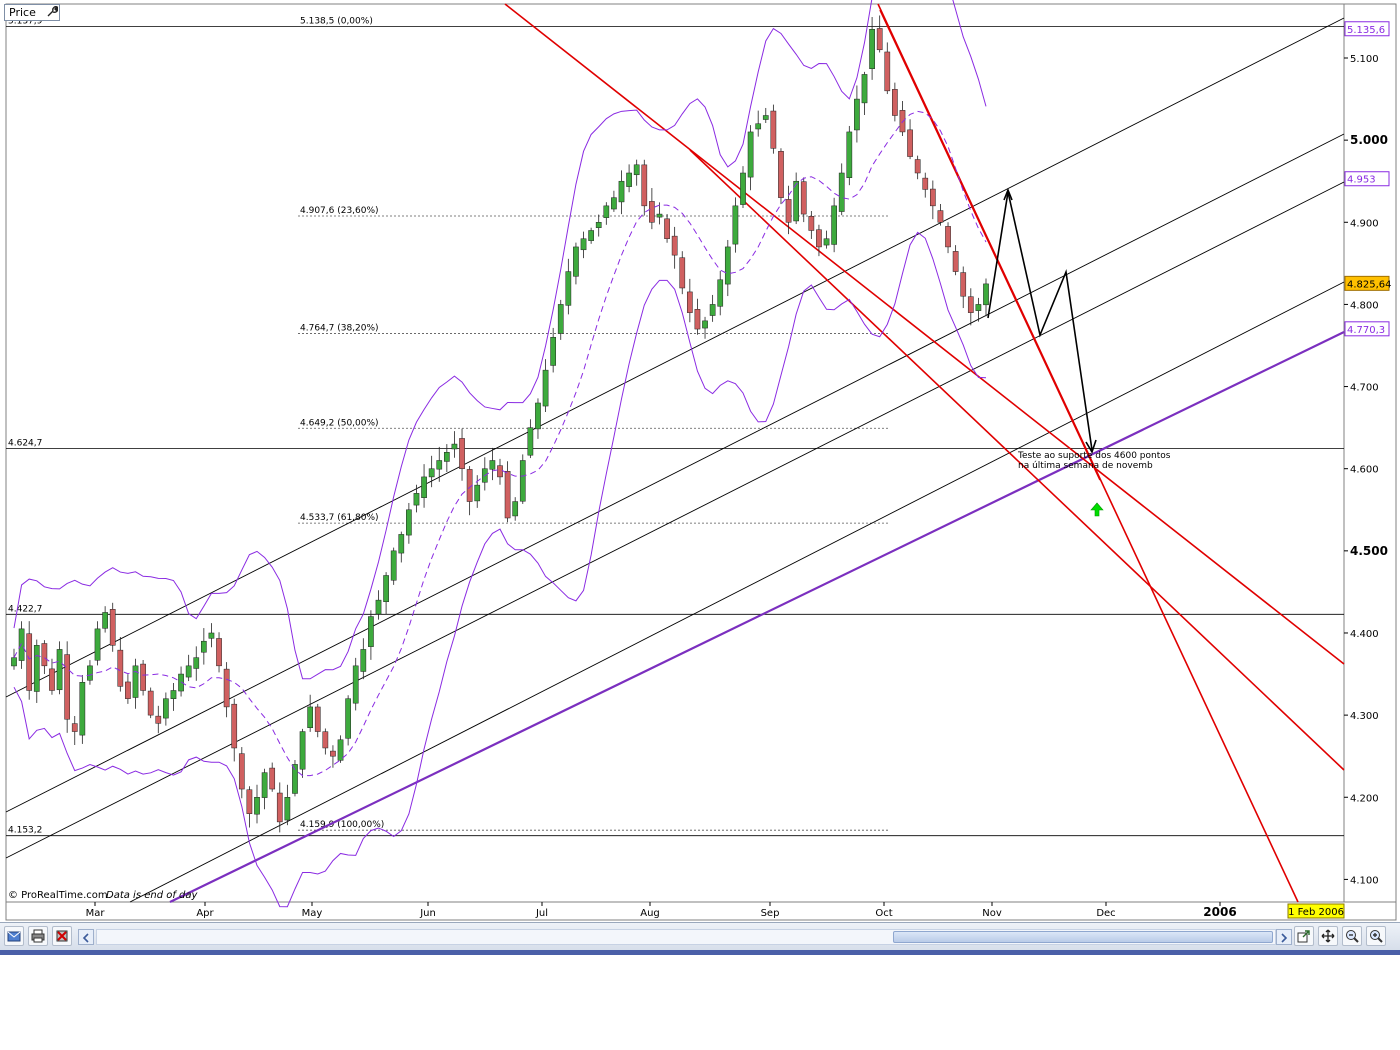 This screenshot has width=1400, height=1050. Describe the element at coordinates (1364, 305) in the screenshot. I see `y-tick-label: 4.800` at that location.